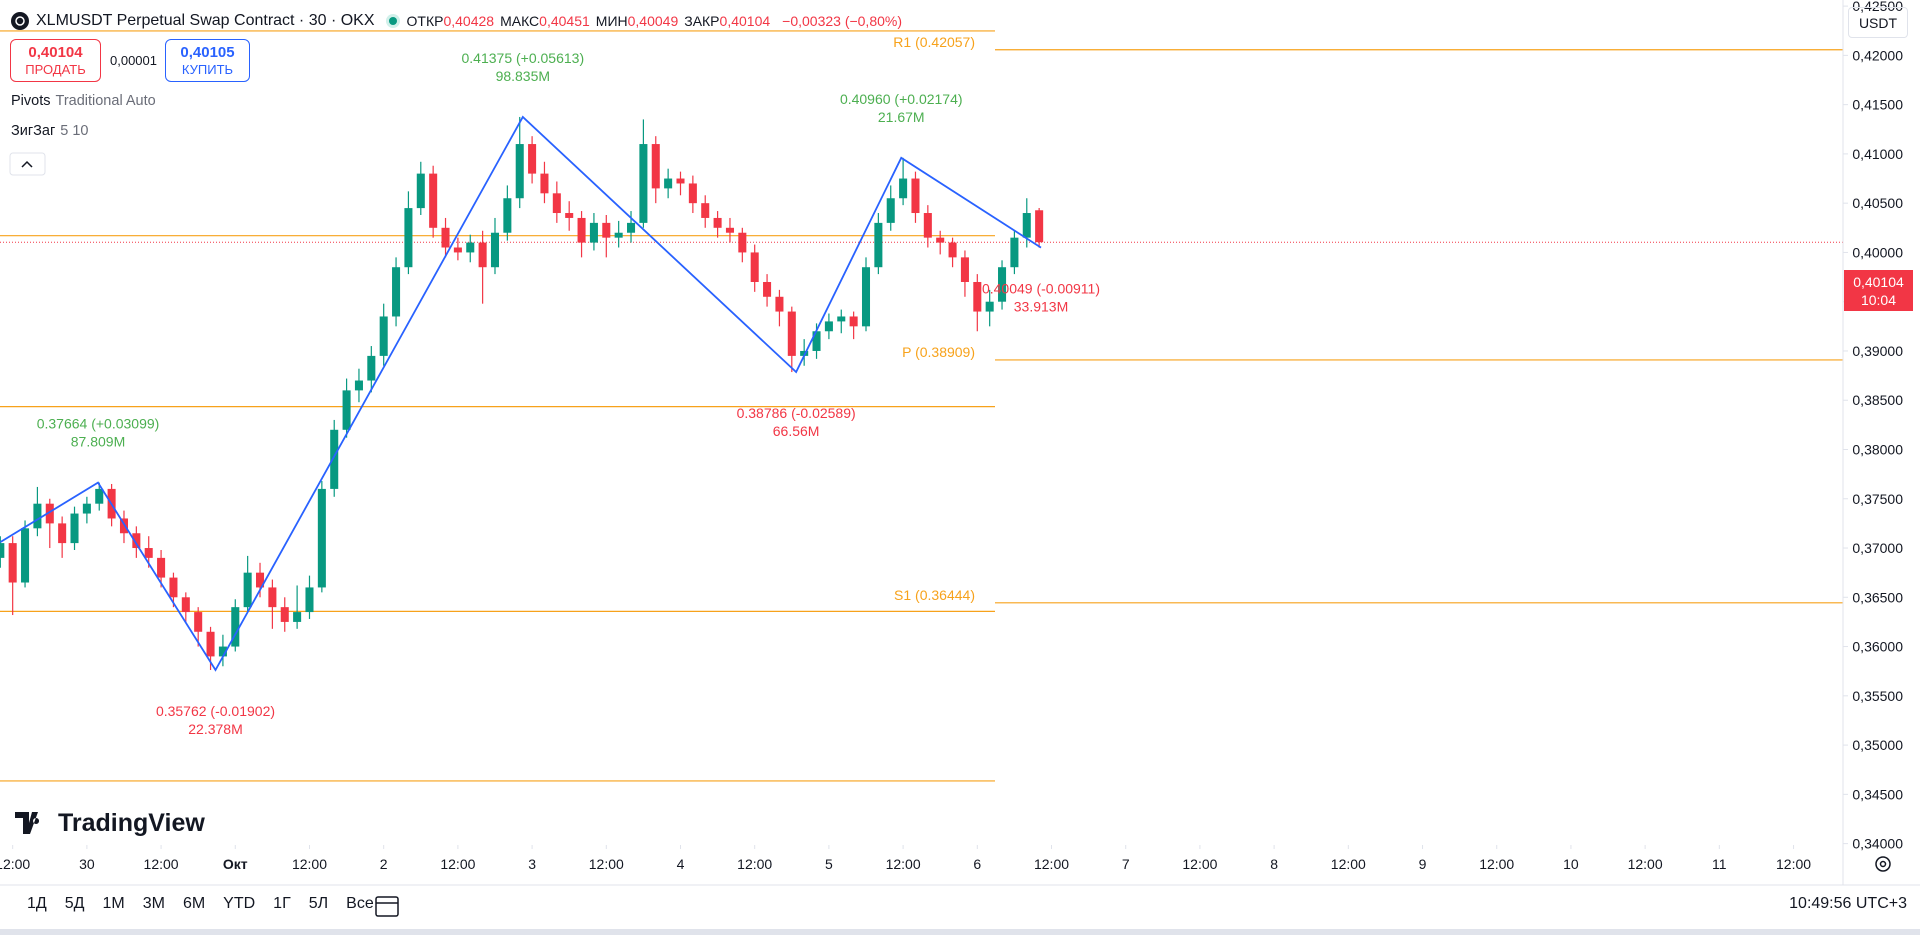 This screenshot has height=935, width=1920. What do you see at coordinates (1274, 864) in the screenshot?
I see `x-tick-label: 8` at bounding box center [1274, 864].